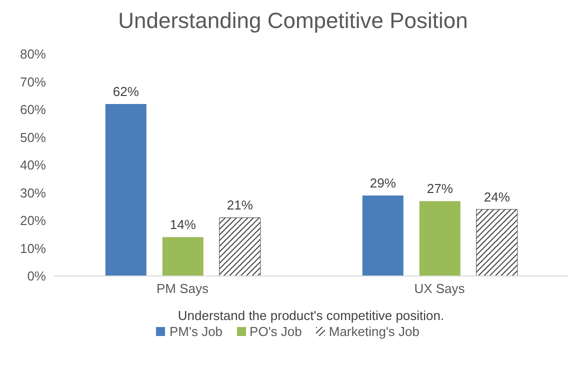  What do you see at coordinates (126, 91) in the screenshot?
I see `data-label: 62%` at bounding box center [126, 91].